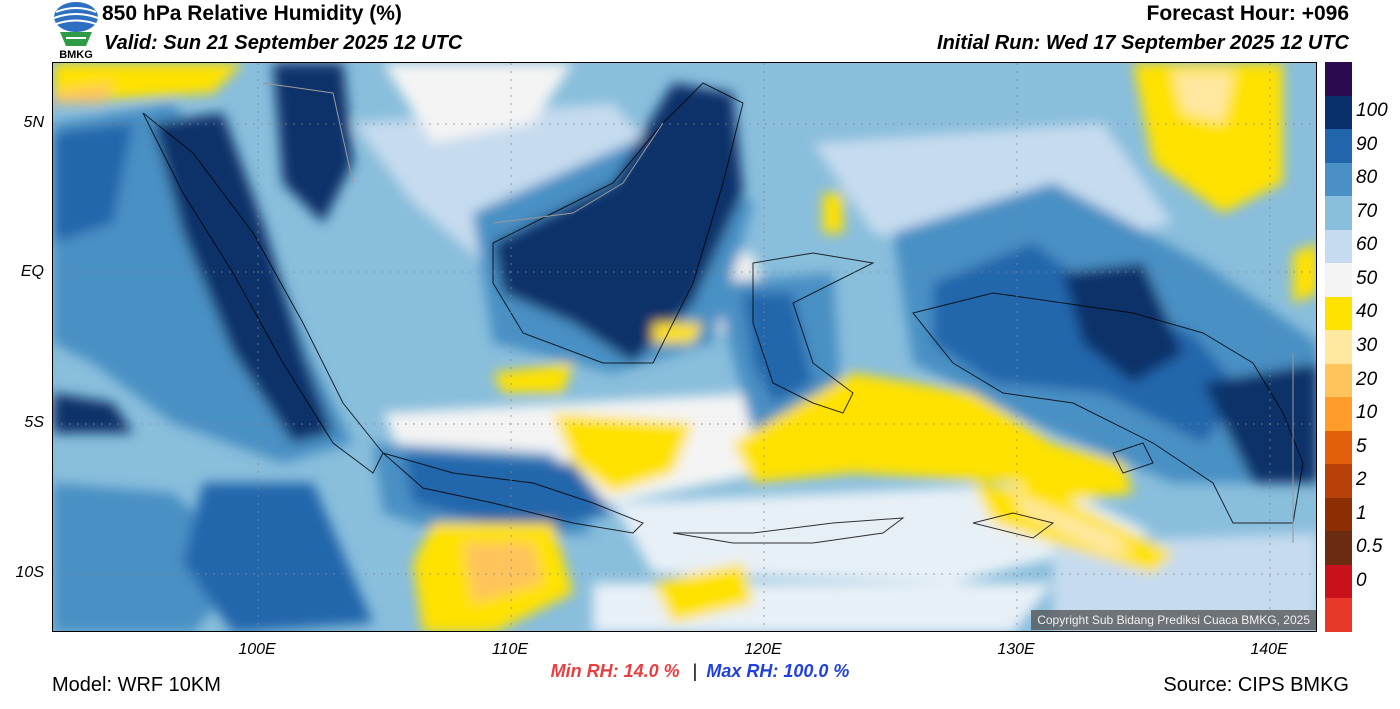 The height and width of the screenshot is (709, 1400). What do you see at coordinates (76, 30) in the screenshot?
I see `bmkg-logo: BMKG` at bounding box center [76, 30].